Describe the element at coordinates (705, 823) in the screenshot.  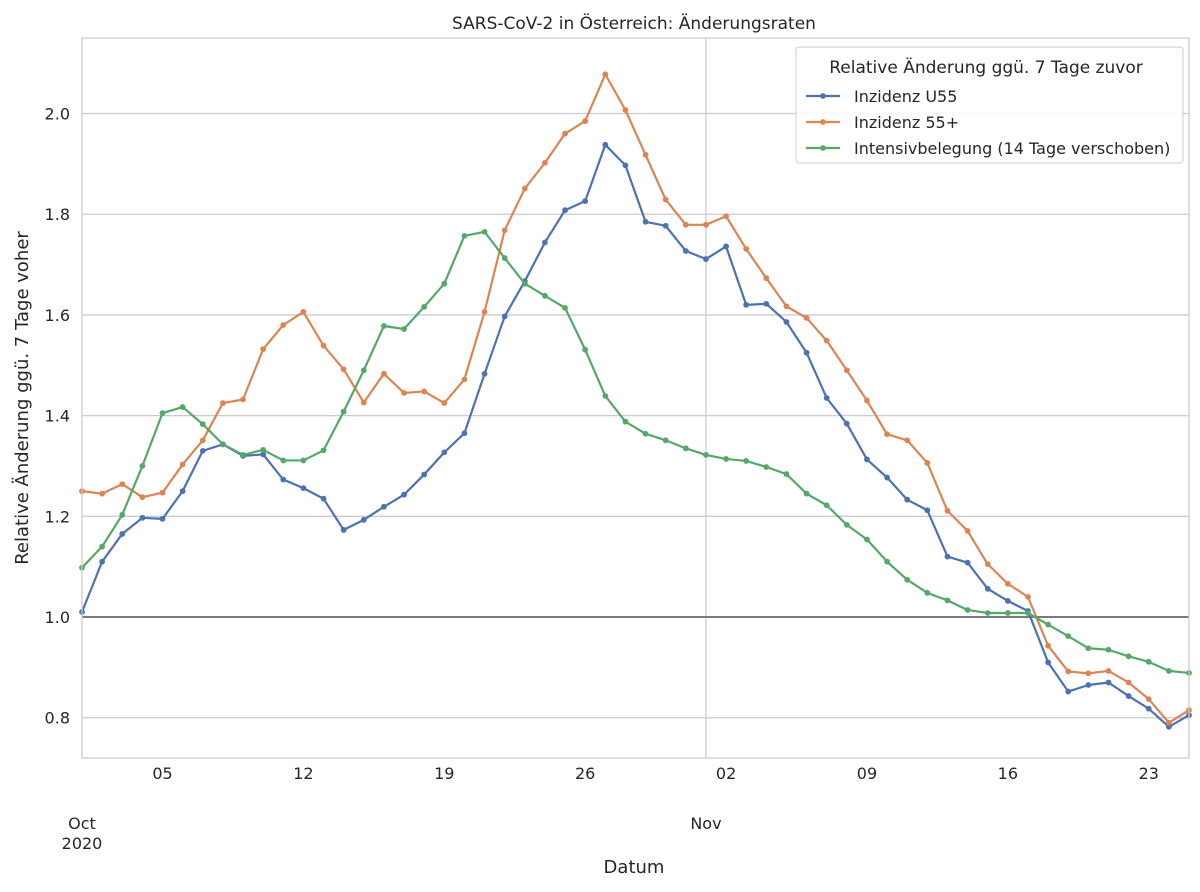
I see `x-tick-label: Nov` at that location.